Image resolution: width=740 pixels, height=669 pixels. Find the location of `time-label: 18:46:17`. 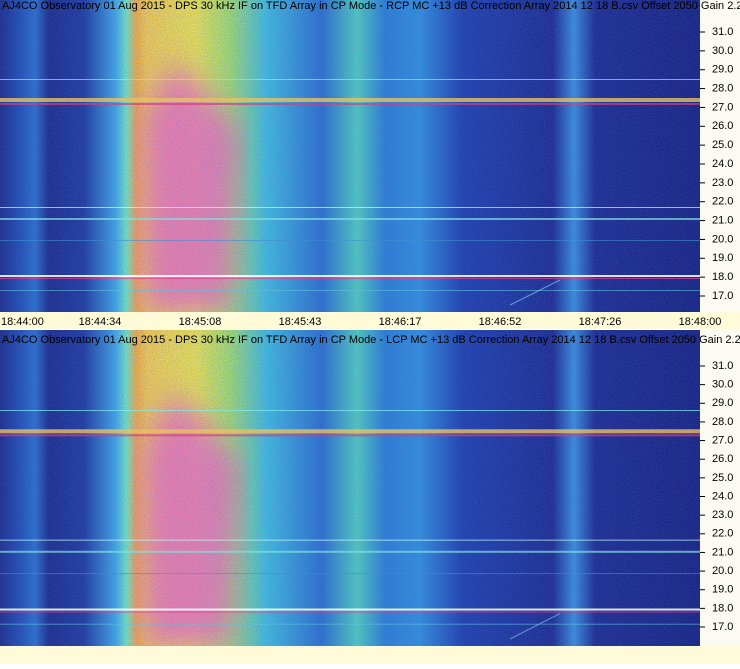

time-label: 18:46:17 is located at coordinates (400, 322).